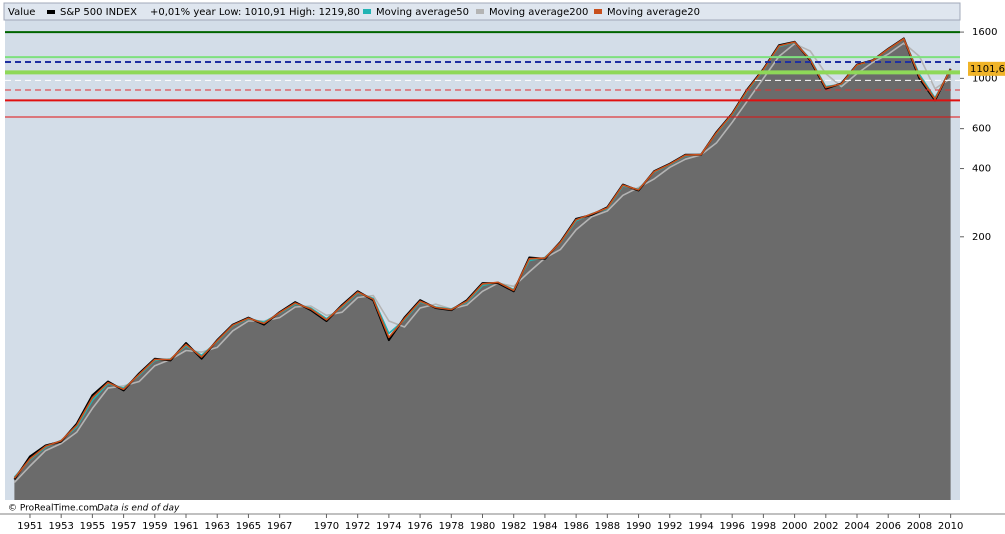 This screenshot has height=534, width=1005. What do you see at coordinates (98, 12) in the screenshot?
I see `legend-label: S&P 500 INDEX` at bounding box center [98, 12].